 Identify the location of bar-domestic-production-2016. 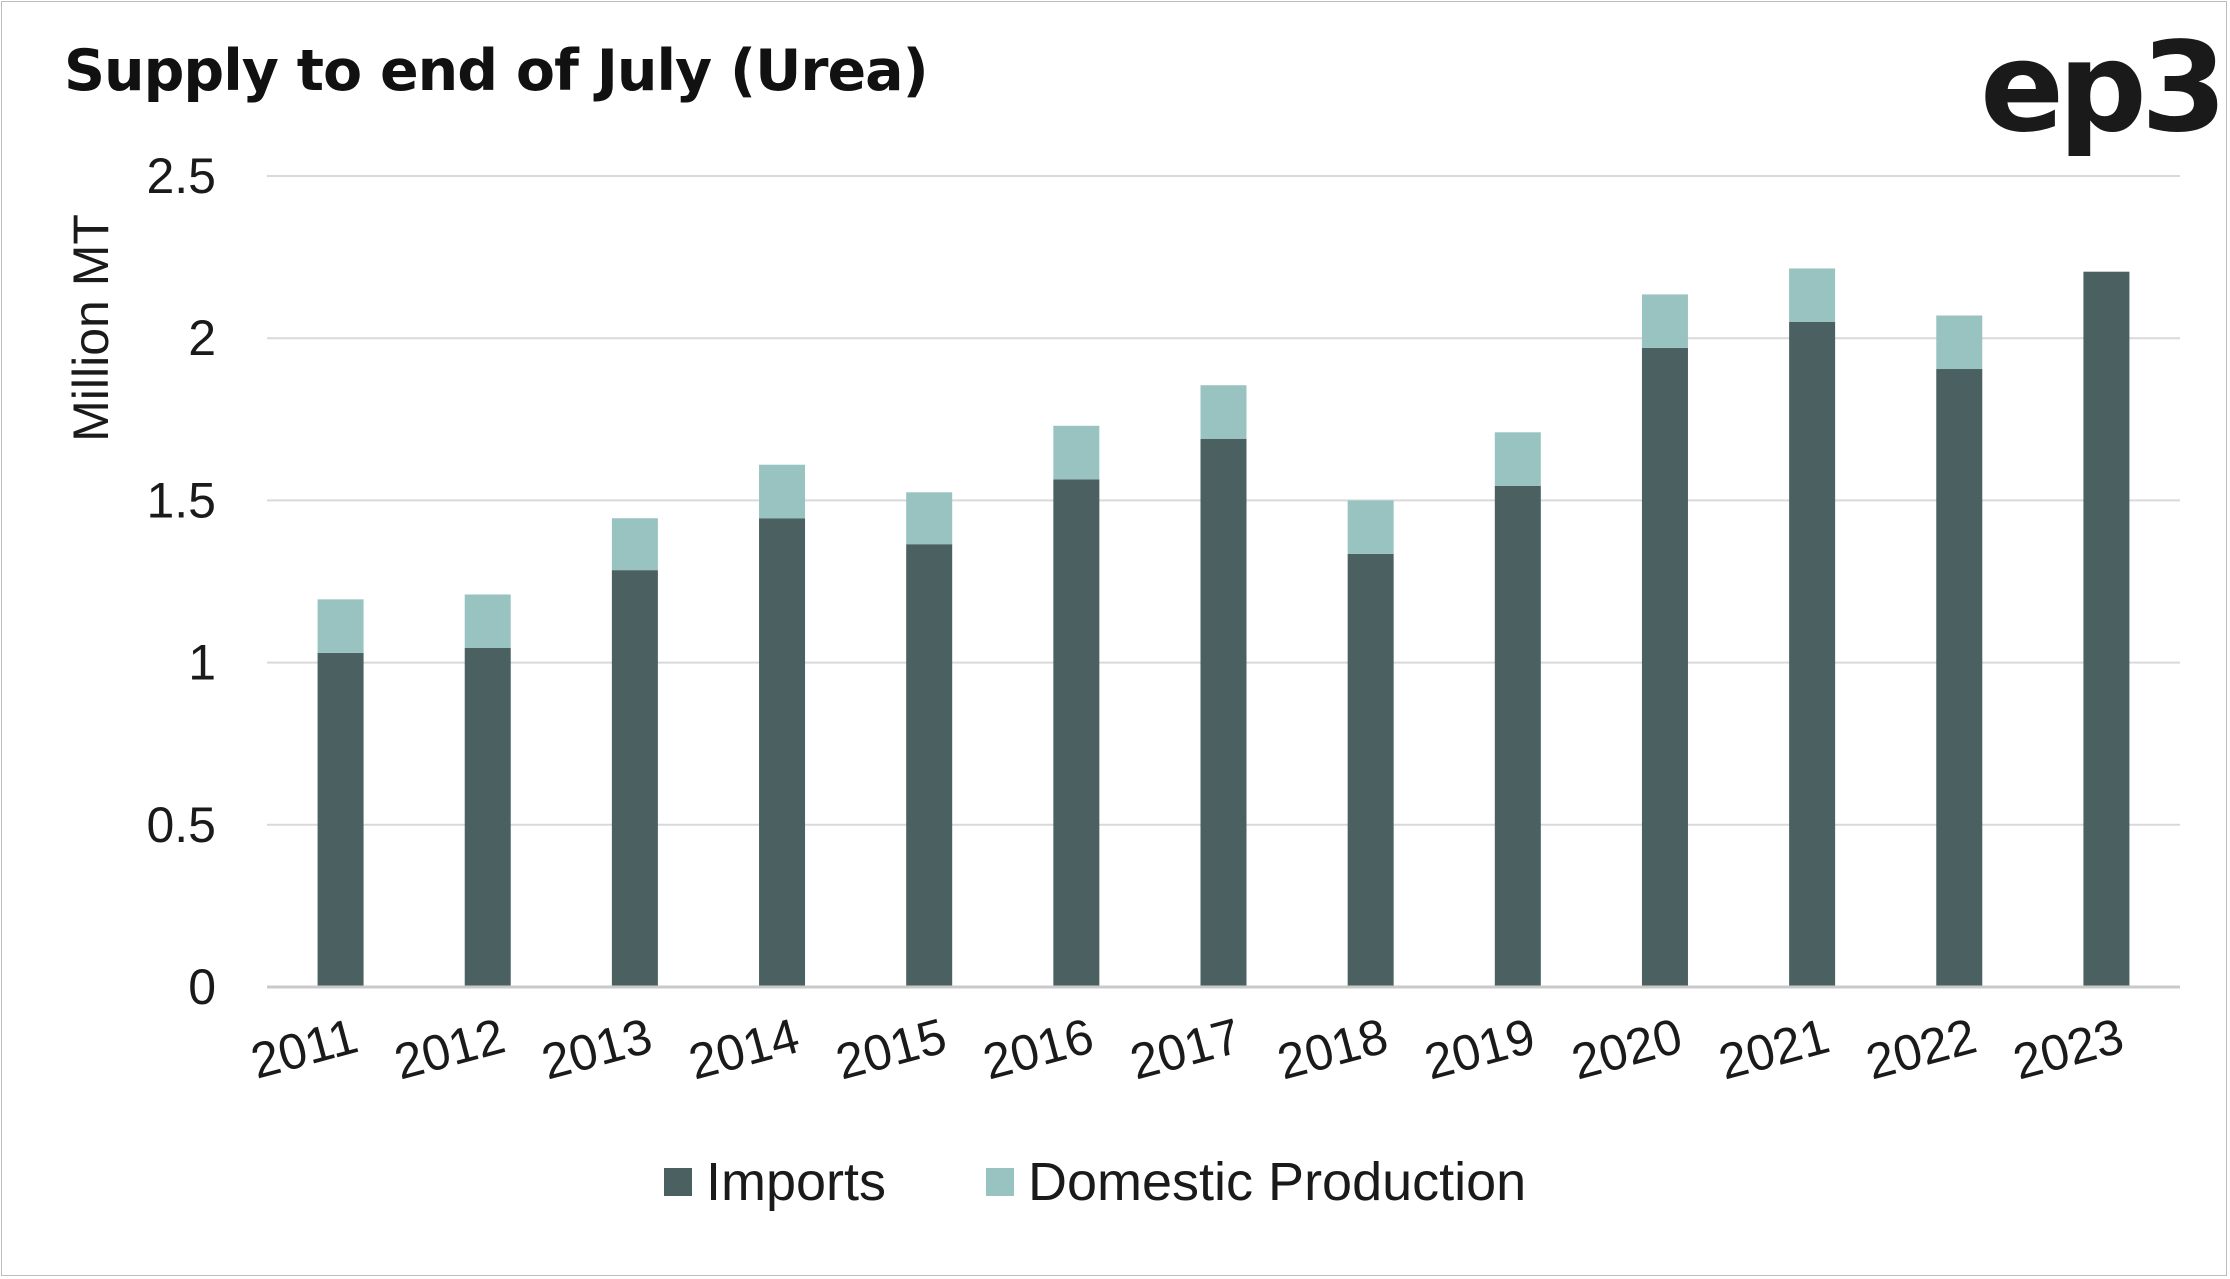
(1076, 452).